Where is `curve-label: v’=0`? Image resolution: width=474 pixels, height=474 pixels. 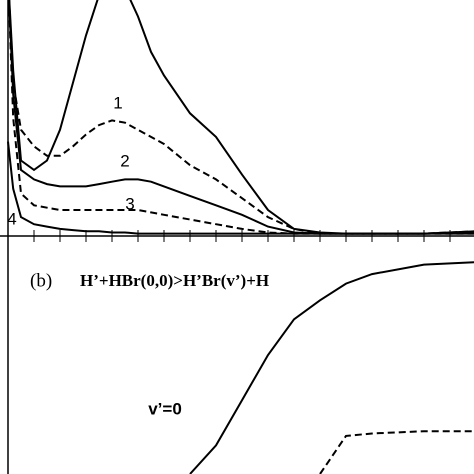
curve-label: v’=0 is located at coordinates (165, 408).